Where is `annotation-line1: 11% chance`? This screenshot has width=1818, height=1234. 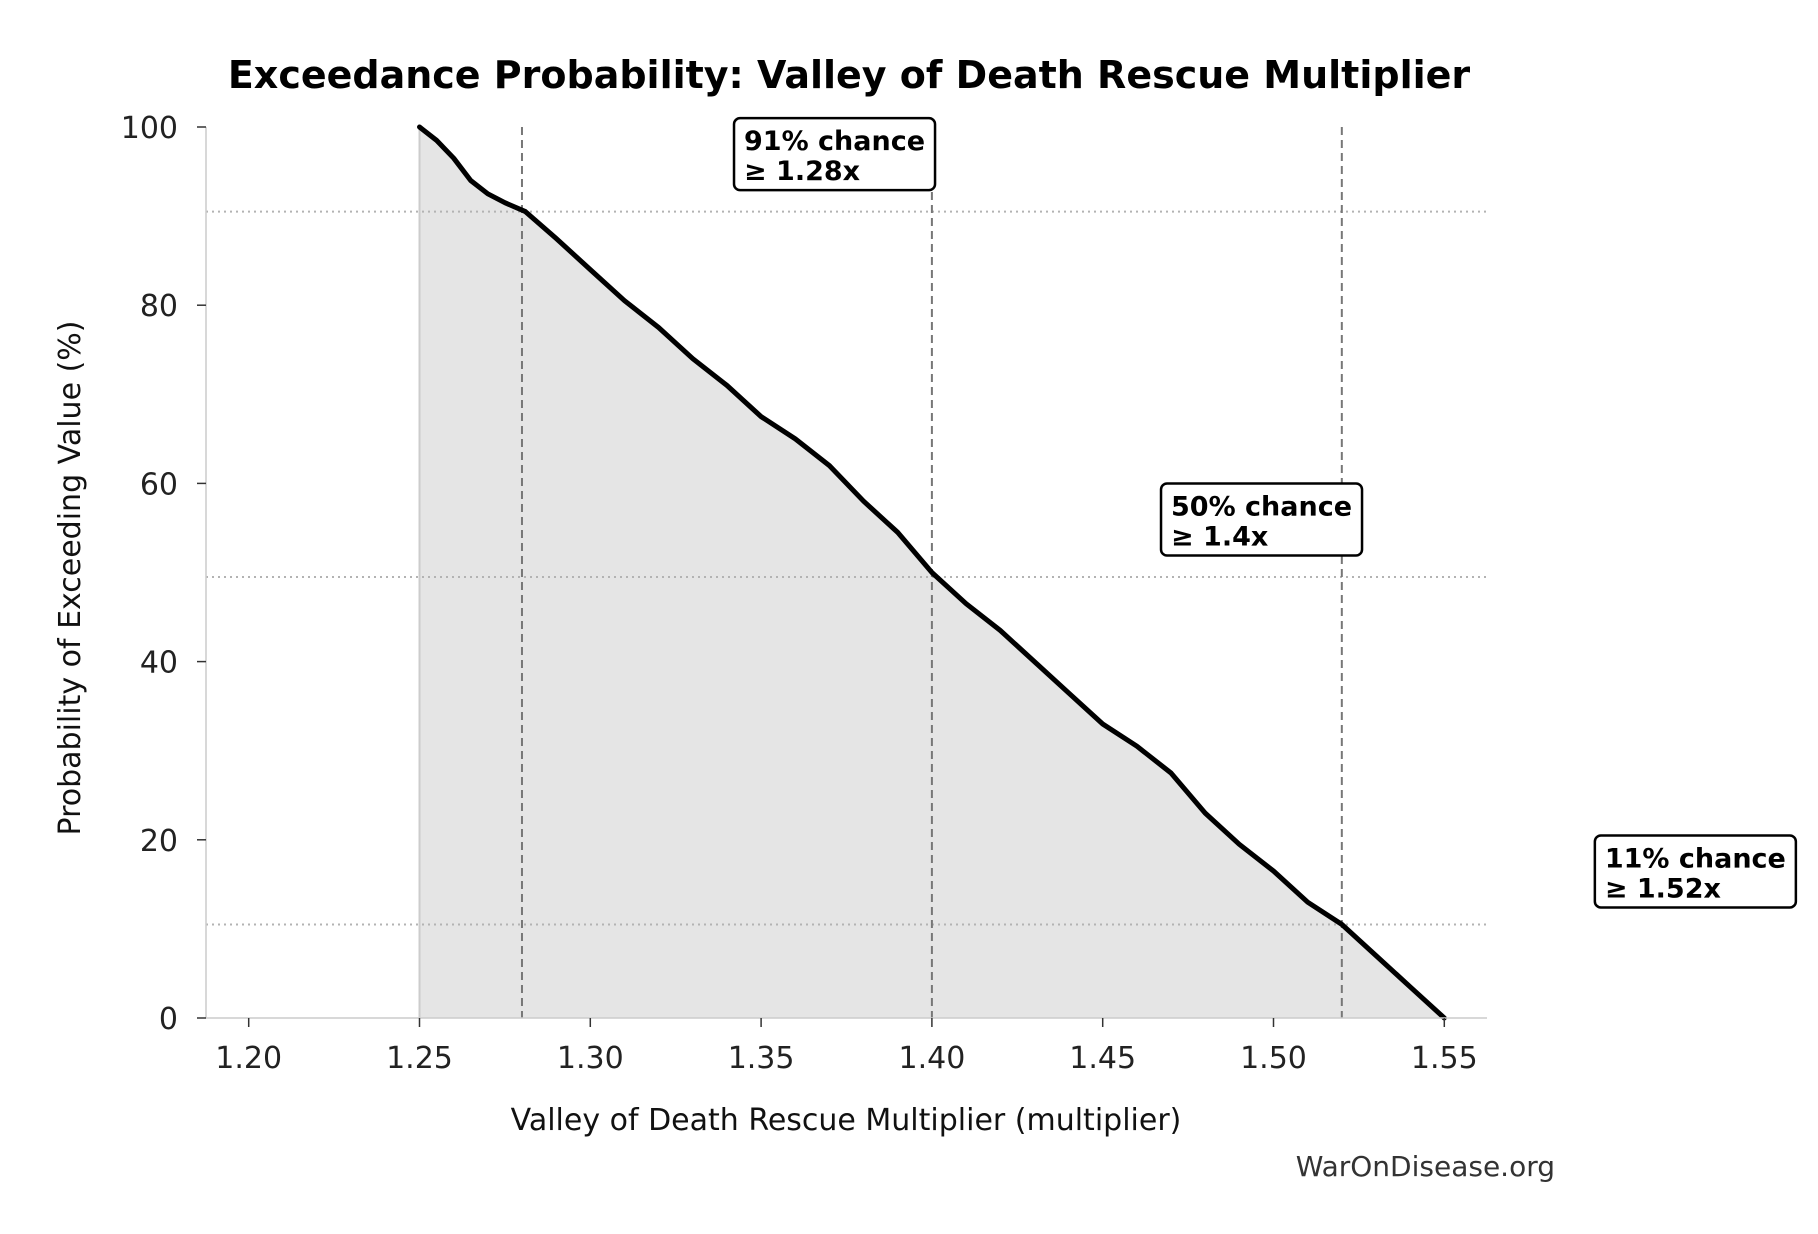
annotation-line1: 11% chance is located at coordinates (1695, 858).